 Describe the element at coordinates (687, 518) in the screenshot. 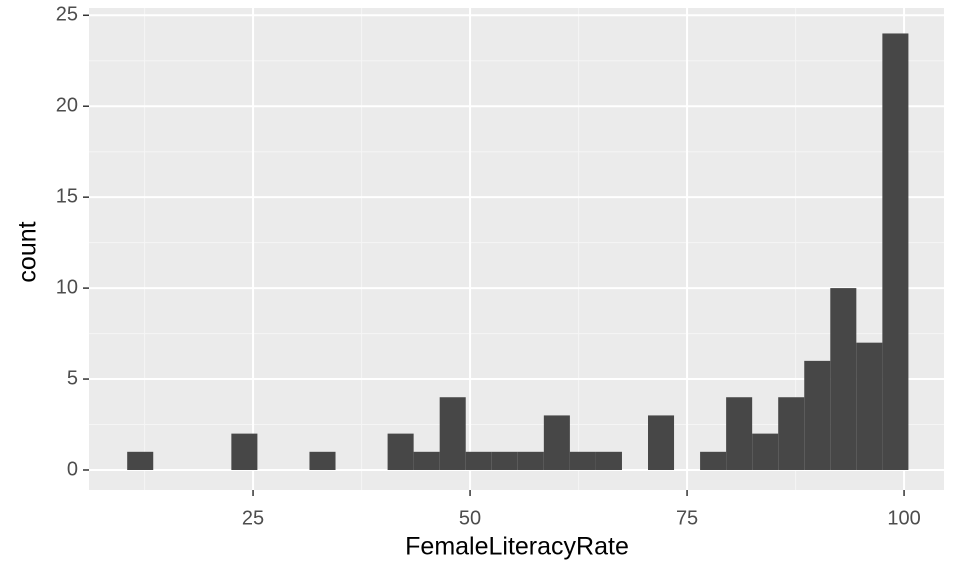

I see `x-tick-label: 75` at that location.